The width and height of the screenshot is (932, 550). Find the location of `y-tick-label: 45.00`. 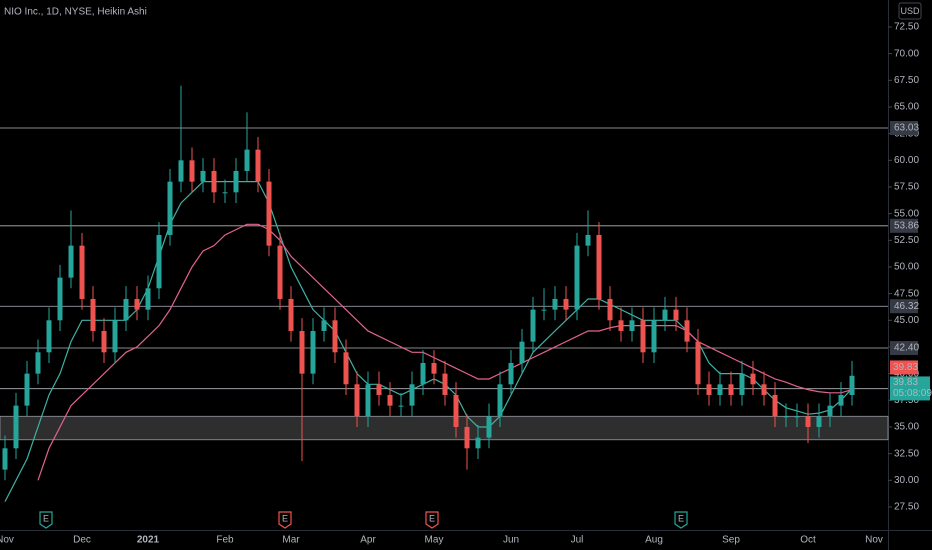

y-tick-label: 45.00 is located at coordinates (906, 320).